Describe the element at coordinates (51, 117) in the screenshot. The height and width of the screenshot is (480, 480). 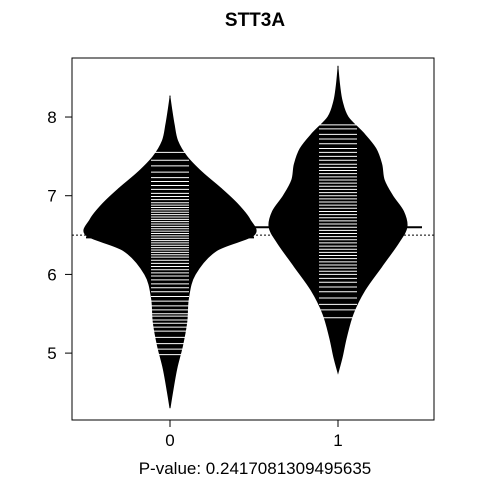
I see `y-tick-label: 8` at that location.